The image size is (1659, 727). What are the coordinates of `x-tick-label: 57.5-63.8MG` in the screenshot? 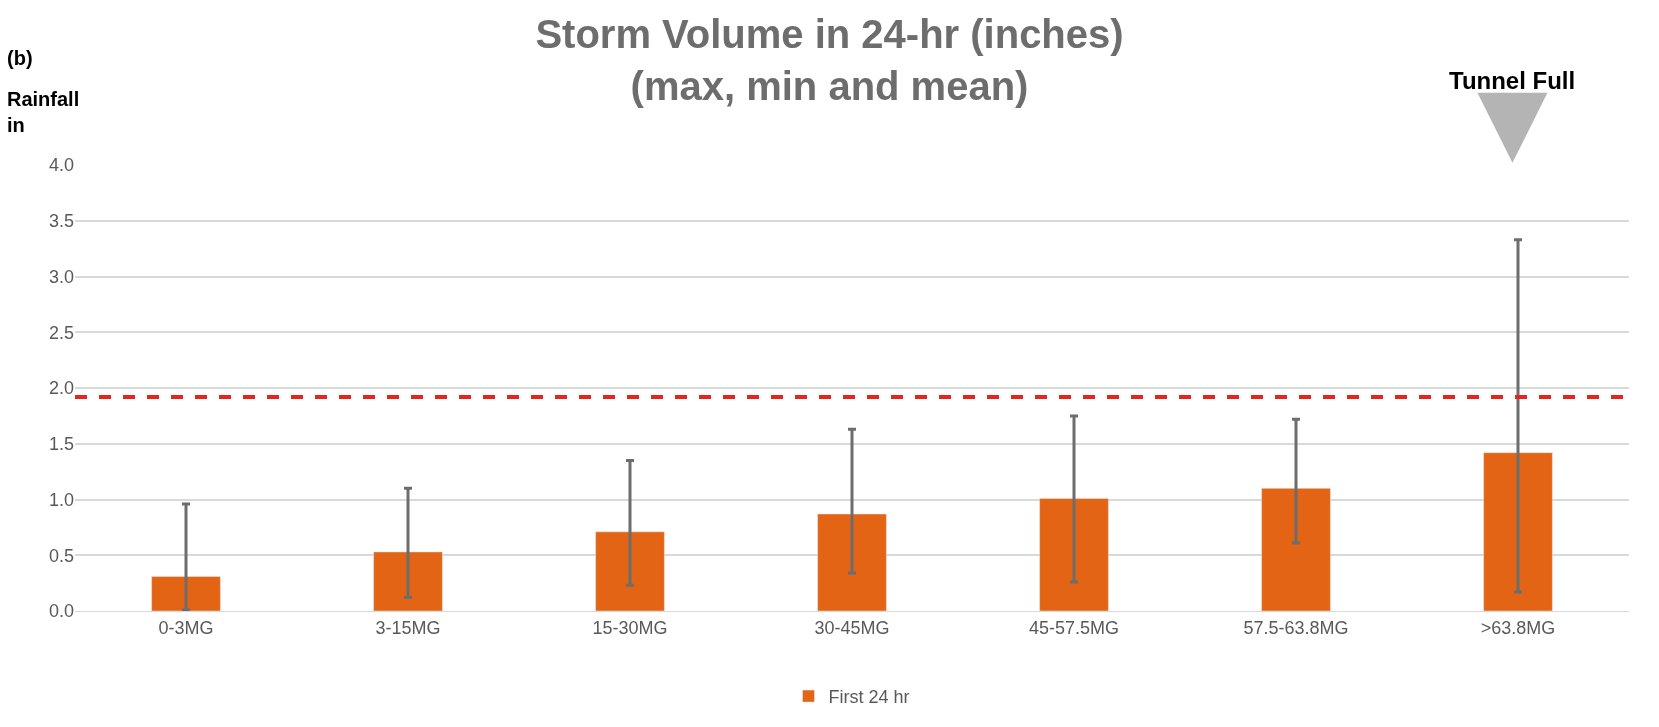 It's located at (1296, 627).